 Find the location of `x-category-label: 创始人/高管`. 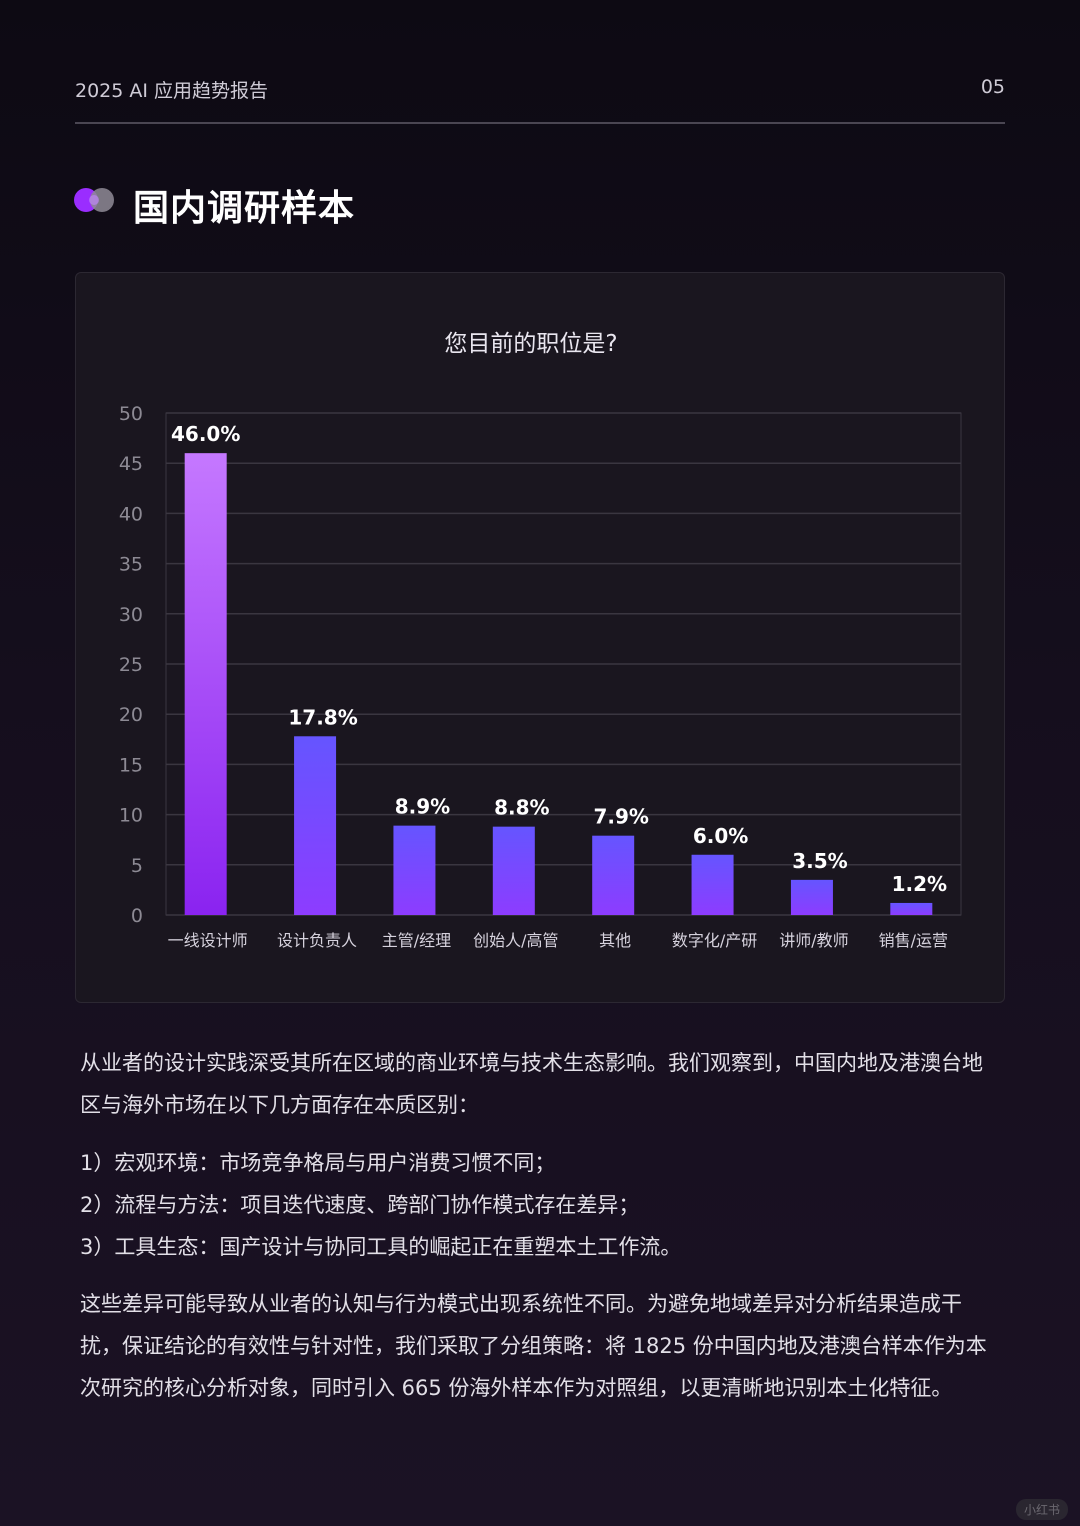

x-category-label: 创始人/高管 is located at coordinates (515, 940).